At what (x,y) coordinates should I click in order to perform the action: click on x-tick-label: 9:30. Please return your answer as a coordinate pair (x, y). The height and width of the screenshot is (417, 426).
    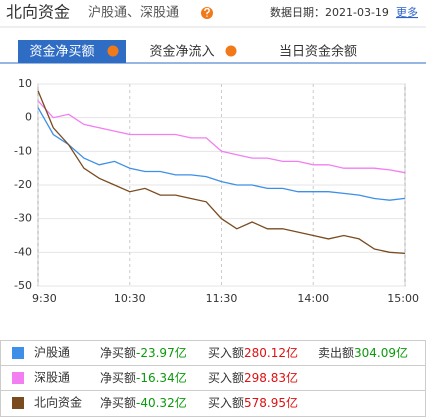
    Looking at the image, I should click on (44, 298).